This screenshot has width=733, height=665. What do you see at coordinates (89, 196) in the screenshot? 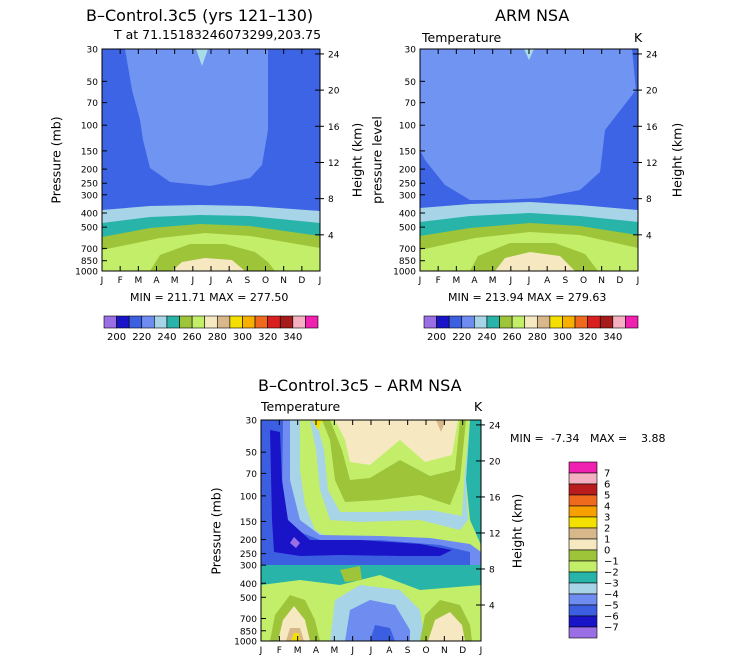
I see `ytick-label: 300` at bounding box center [89, 196].